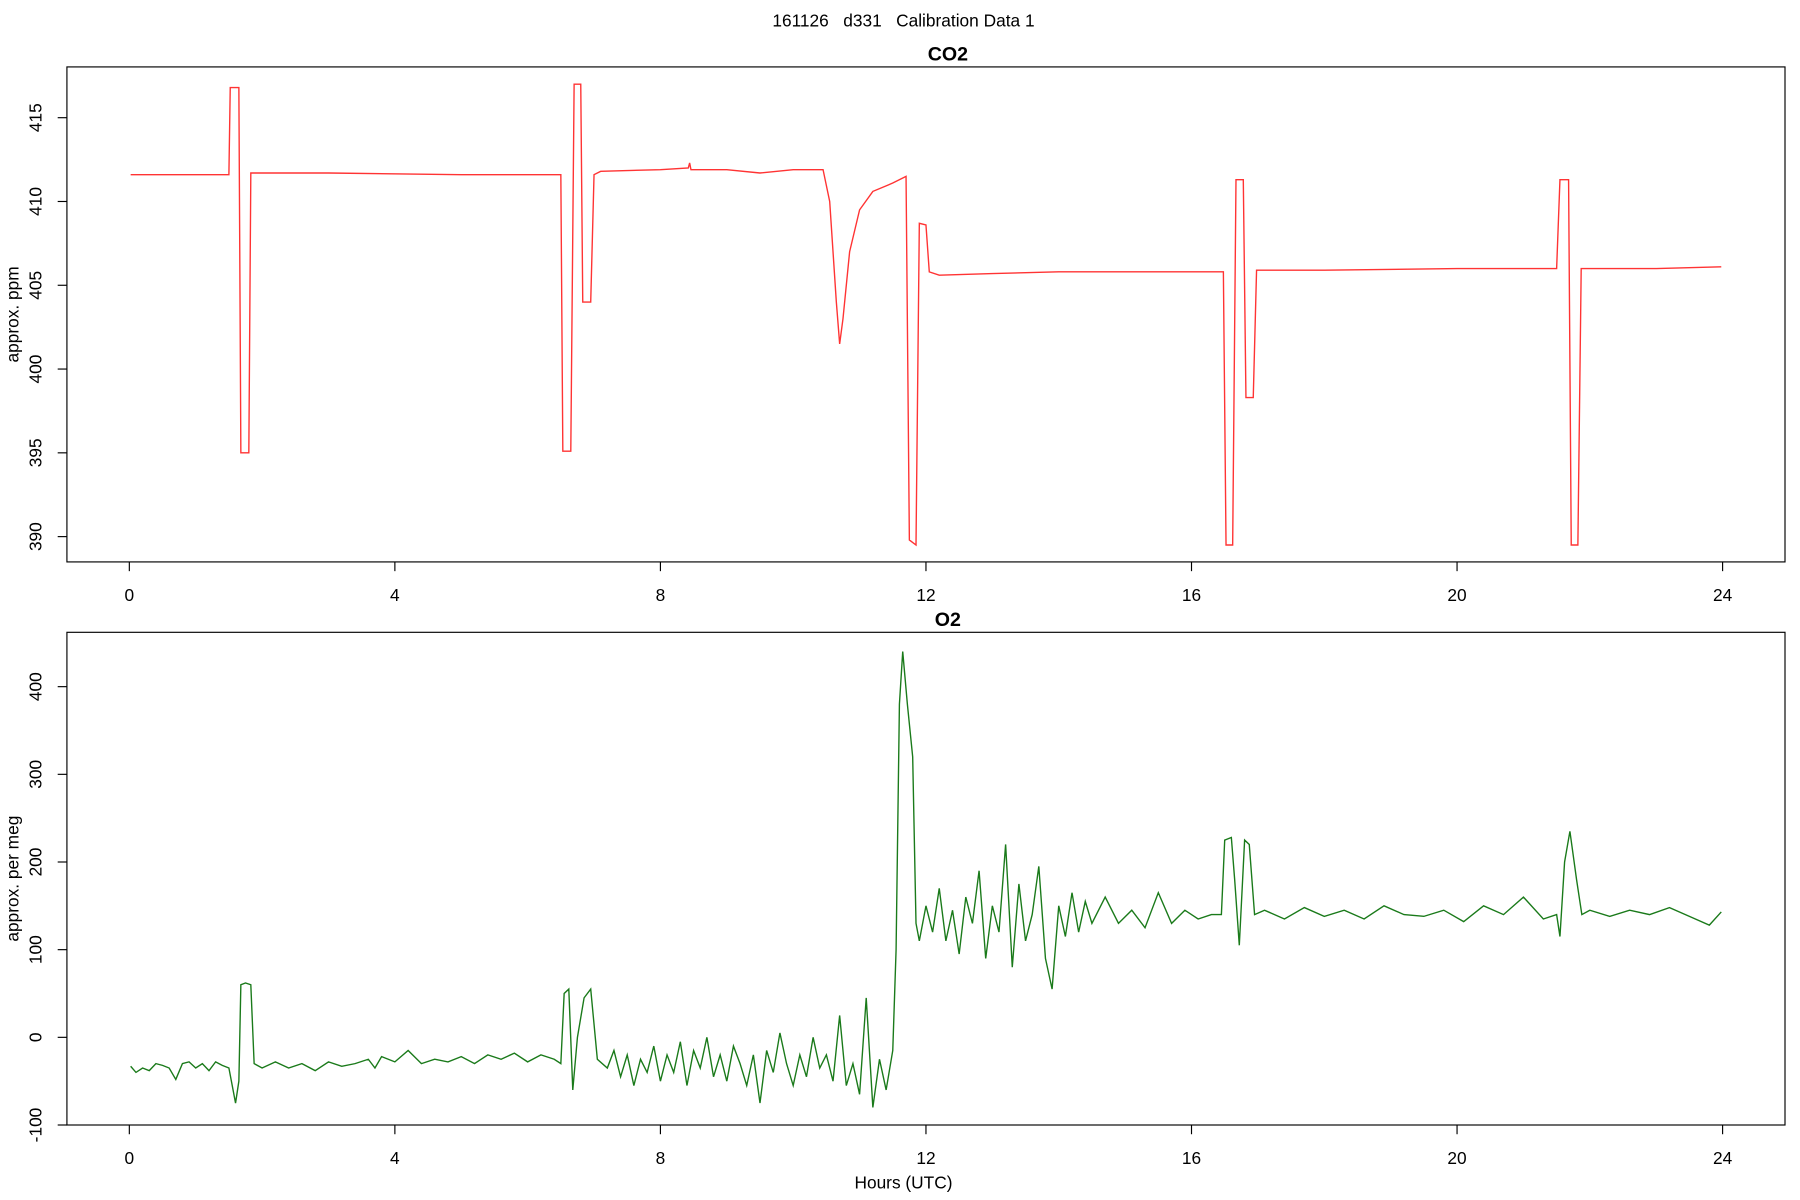 The height and width of the screenshot is (1200, 1800). I want to click on y-tick-label: 405, so click(35, 285).